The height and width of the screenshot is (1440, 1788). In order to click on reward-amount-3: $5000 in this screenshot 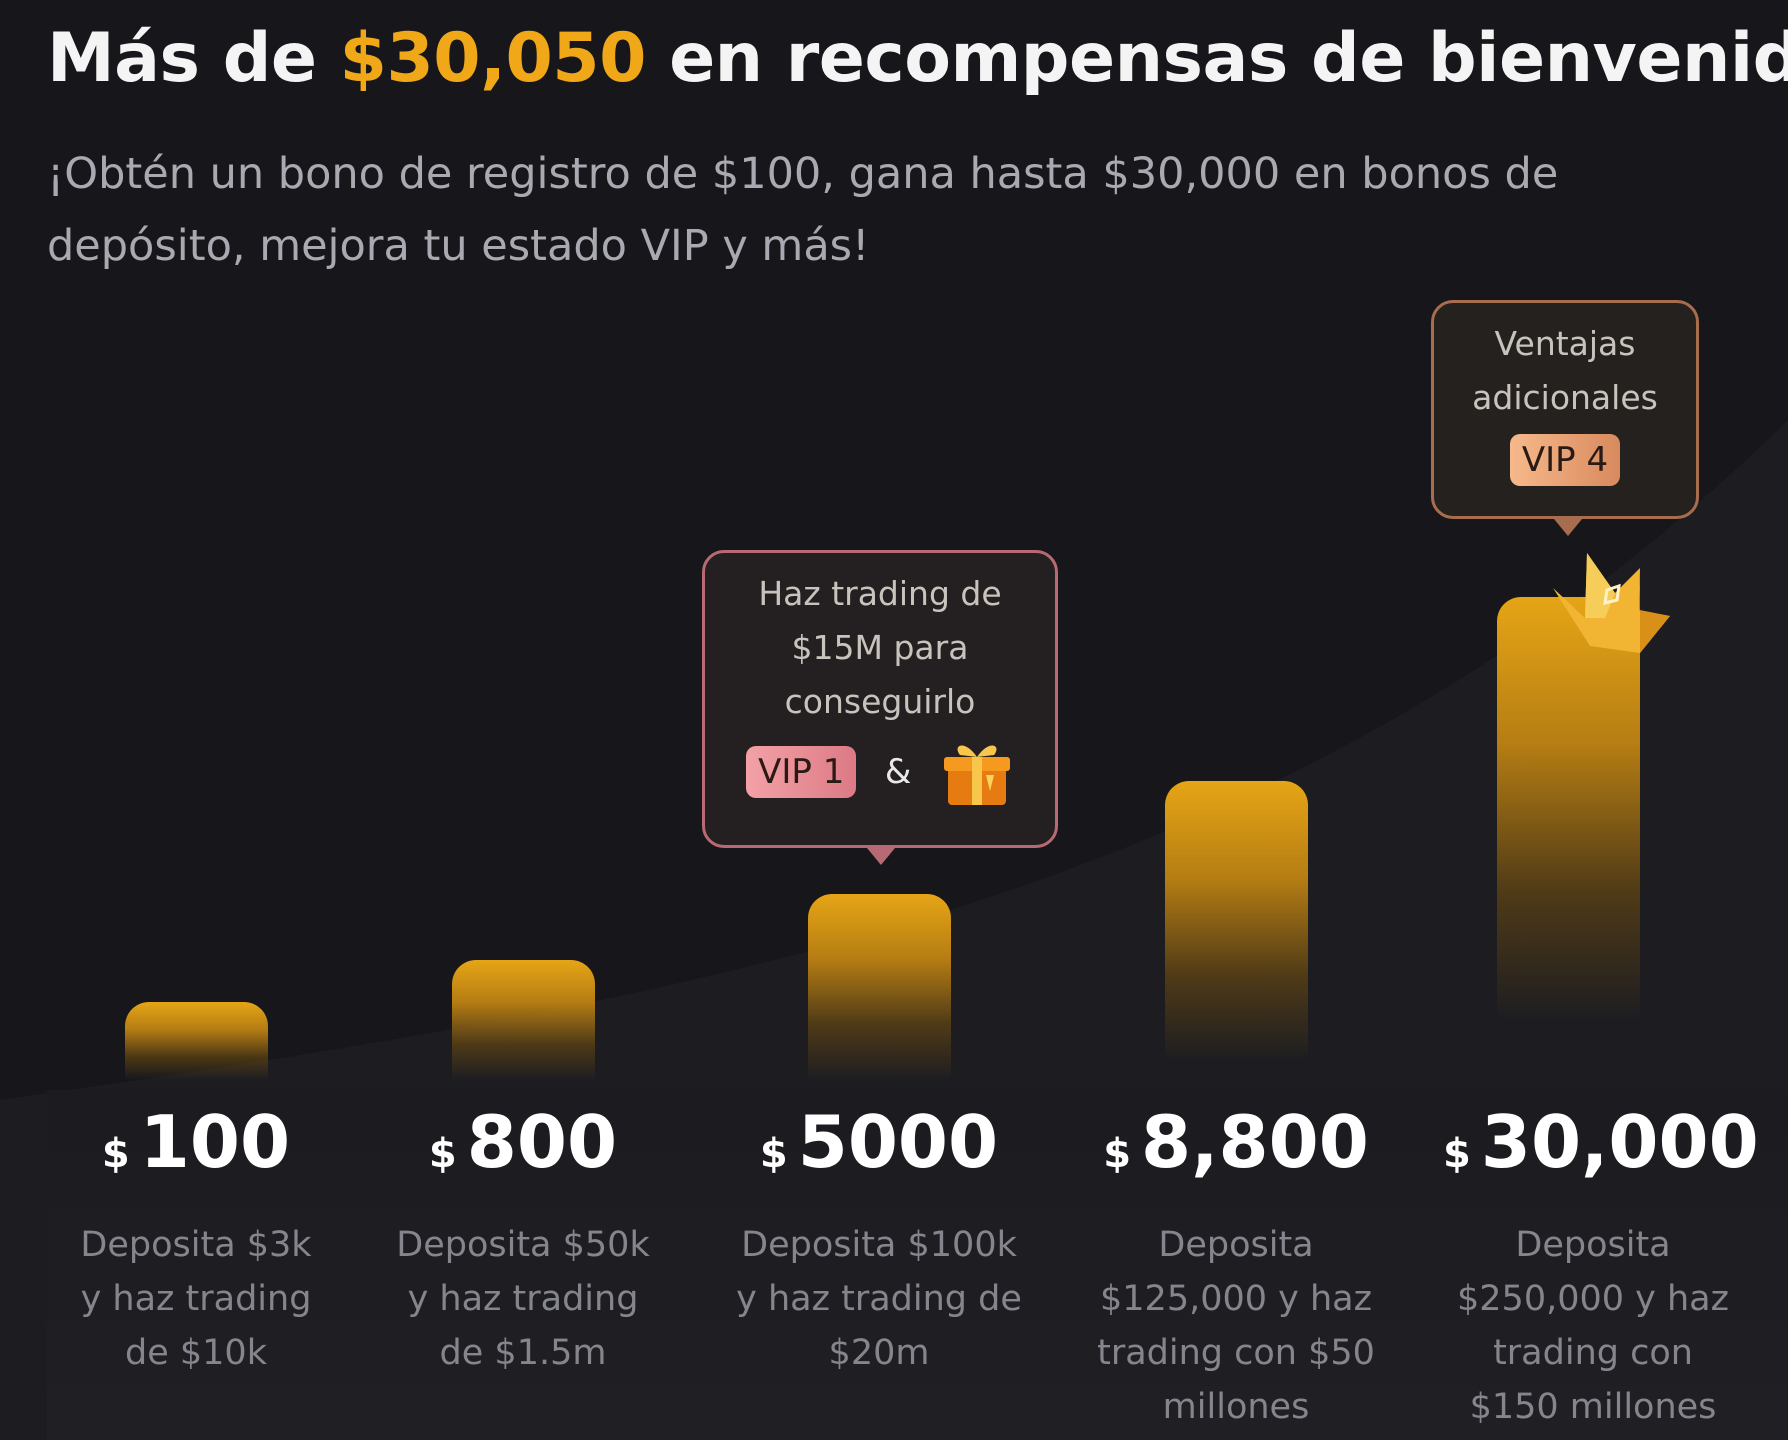, I will do `click(879, 1142)`.